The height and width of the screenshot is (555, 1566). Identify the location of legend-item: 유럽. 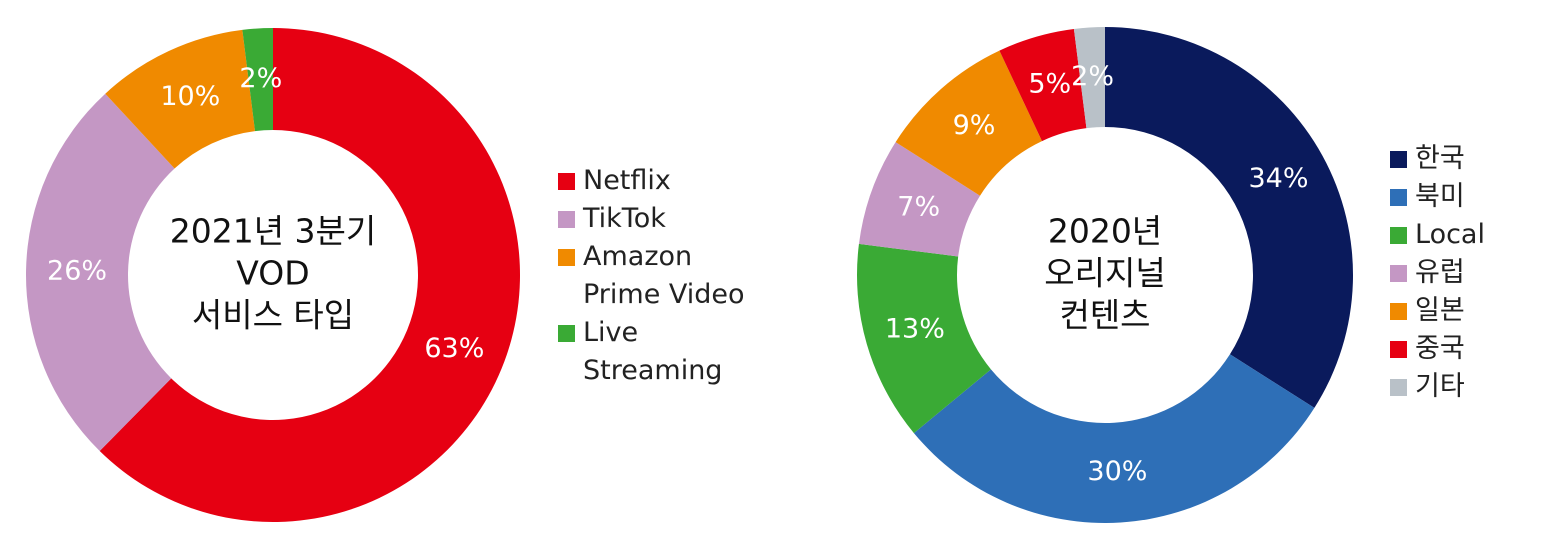
(1470, 273).